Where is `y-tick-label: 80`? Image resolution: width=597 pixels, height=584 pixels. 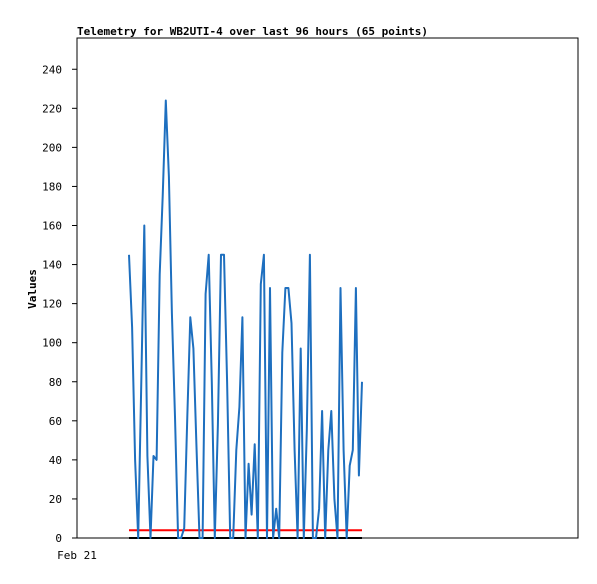 y-tick-label: 80 is located at coordinates (55, 382).